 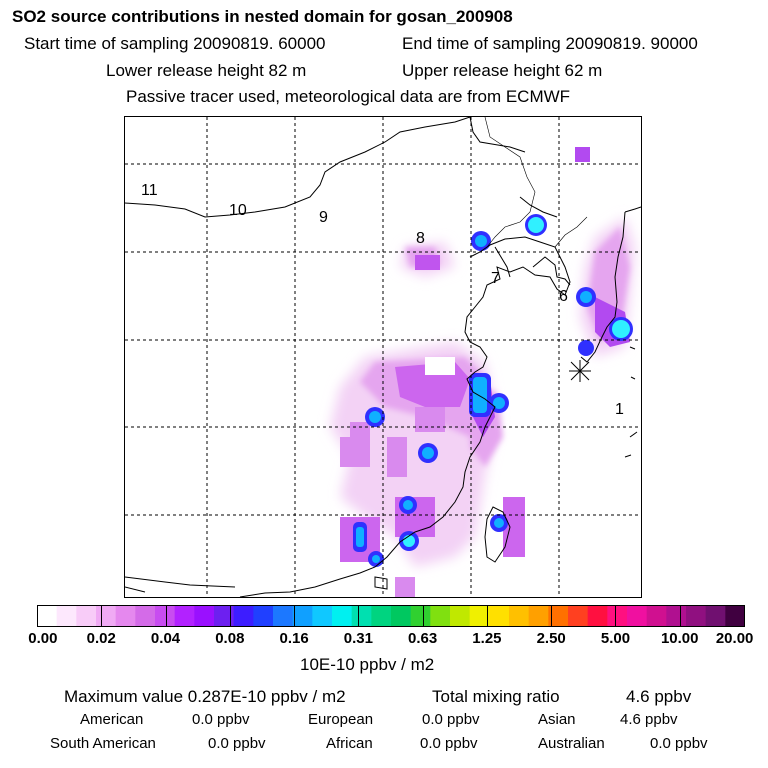 I want to click on colorbar-tick-label: 1.25, so click(x=487, y=638).